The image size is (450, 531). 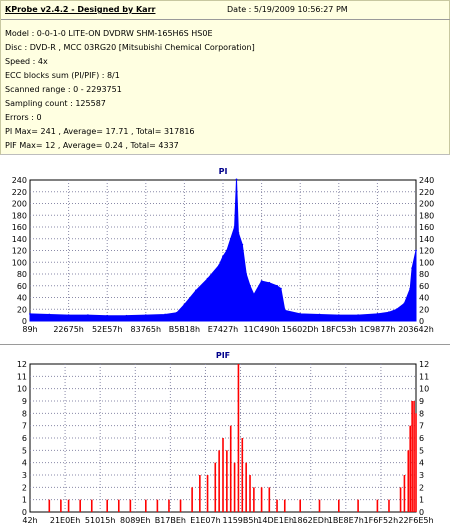 I want to click on sampling-info: Sampling count : 125587, so click(x=55, y=103).